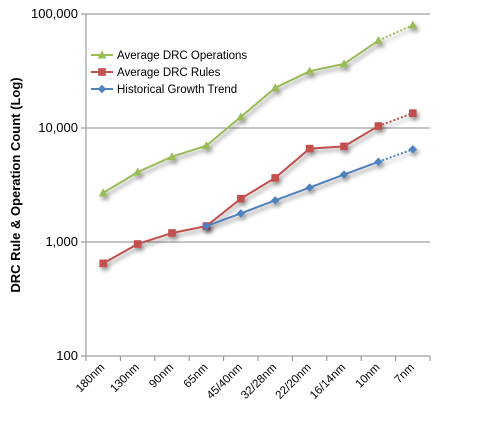 This screenshot has height=445, width=480. Describe the element at coordinates (54, 184) in the screenshot. I see `y-tick-labels: 100 1,000 10,000 100,000` at that location.